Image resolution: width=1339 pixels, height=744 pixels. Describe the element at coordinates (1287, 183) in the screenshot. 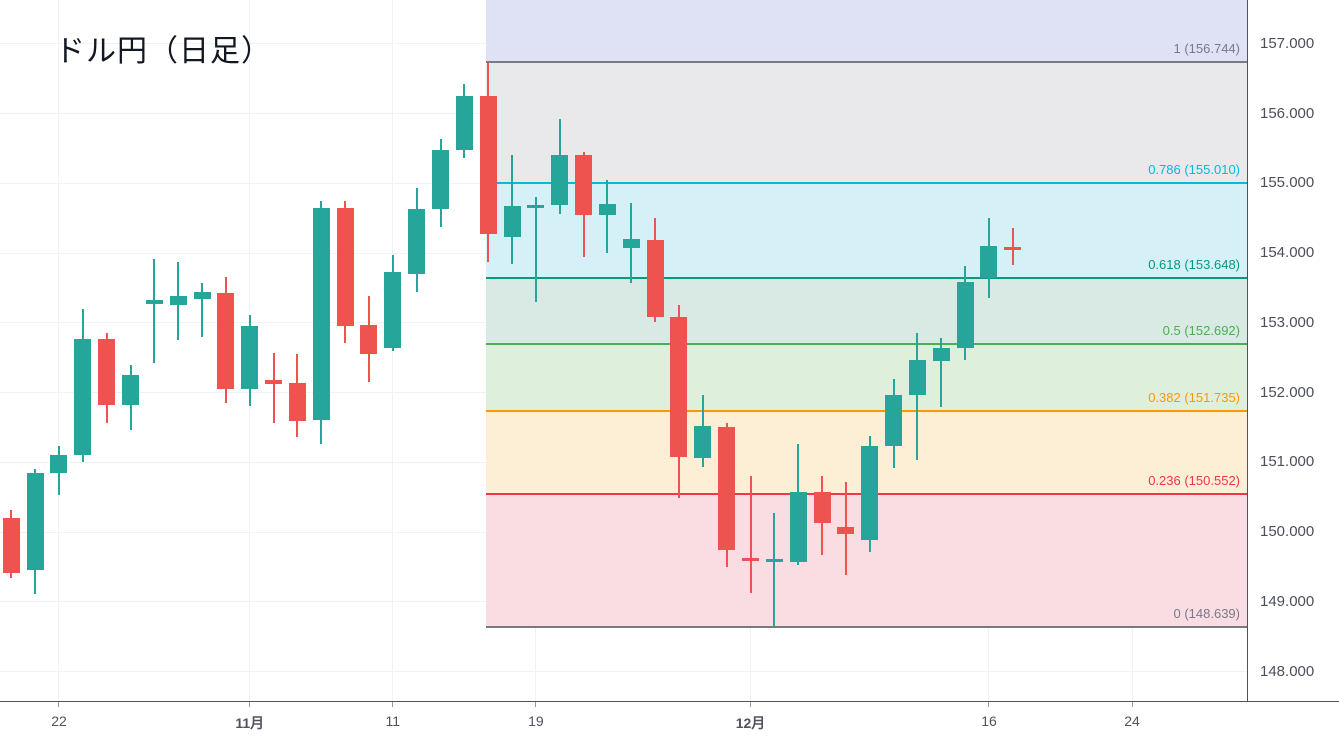

I see `price-axis-label: 155.000` at that location.